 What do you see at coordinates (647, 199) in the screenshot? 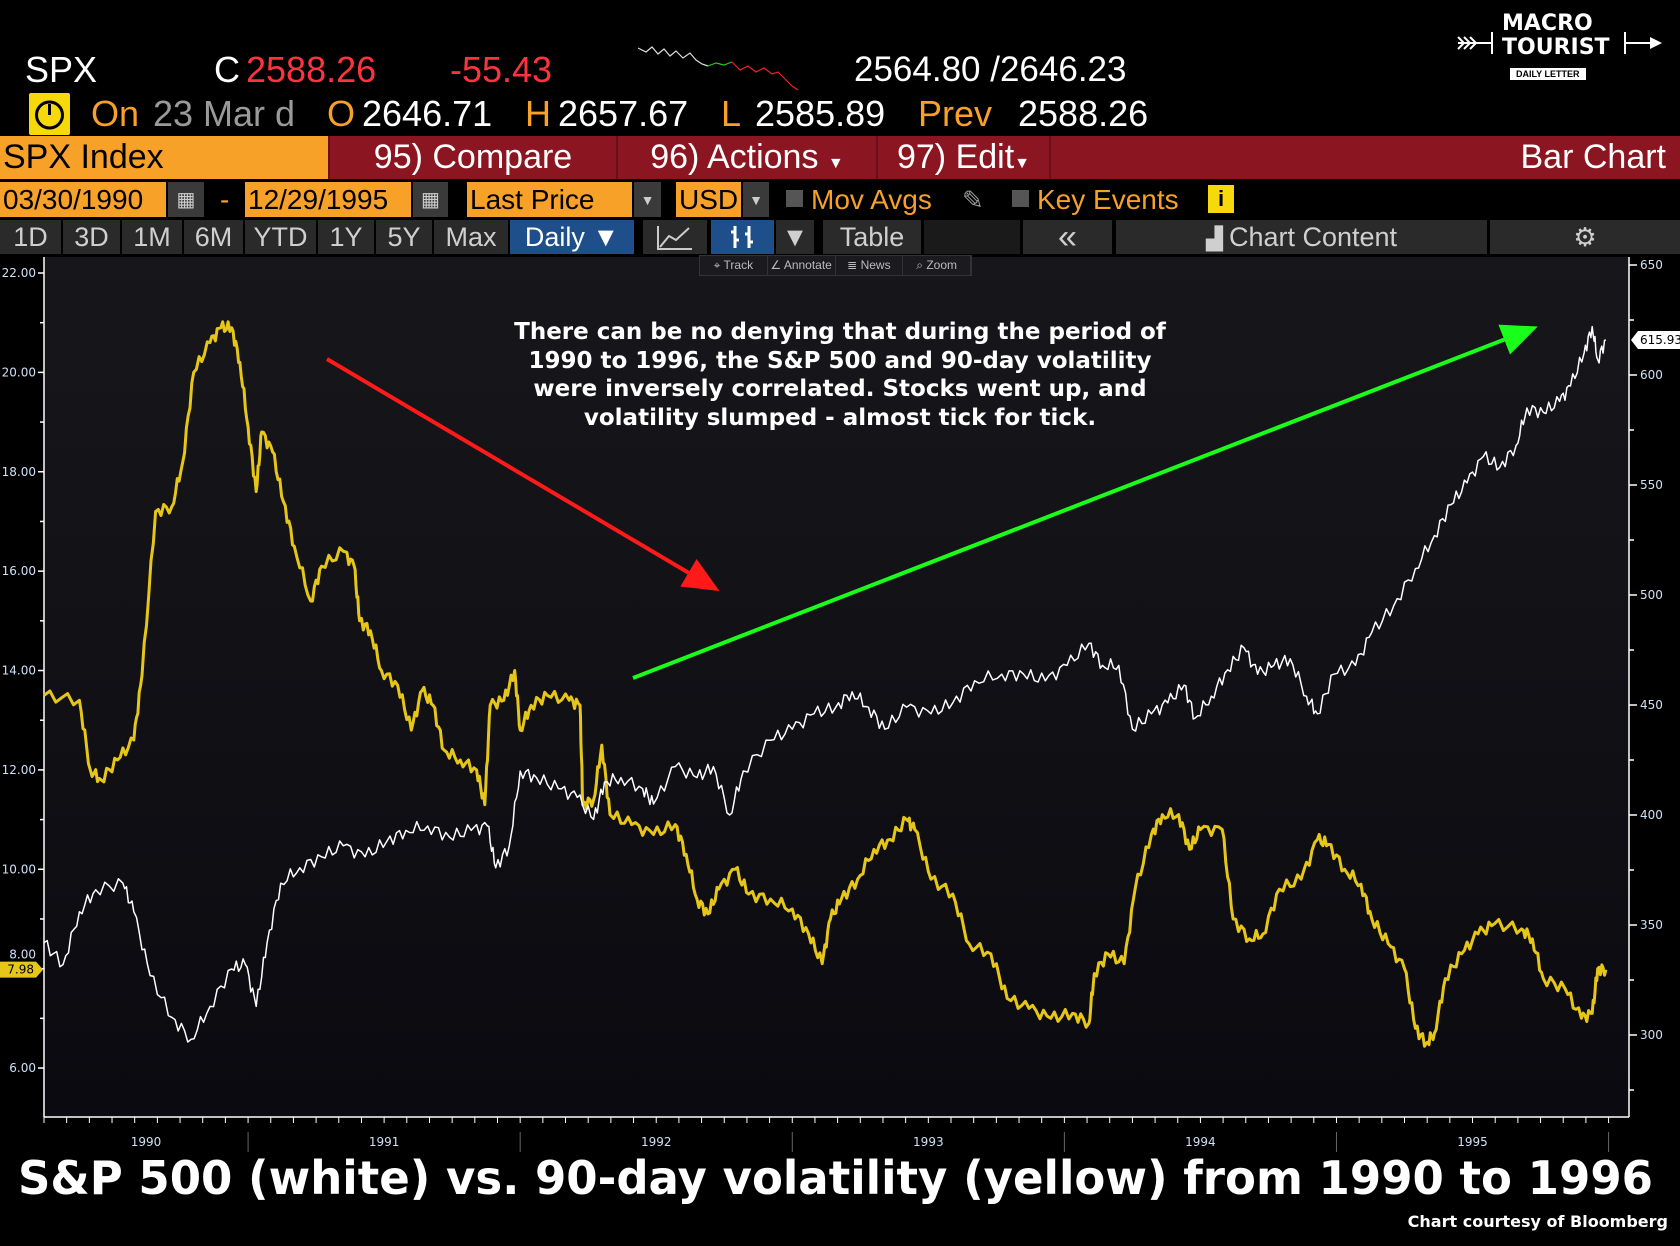
I see `field-dropdown-arrow-icon: ▼` at bounding box center [647, 199].